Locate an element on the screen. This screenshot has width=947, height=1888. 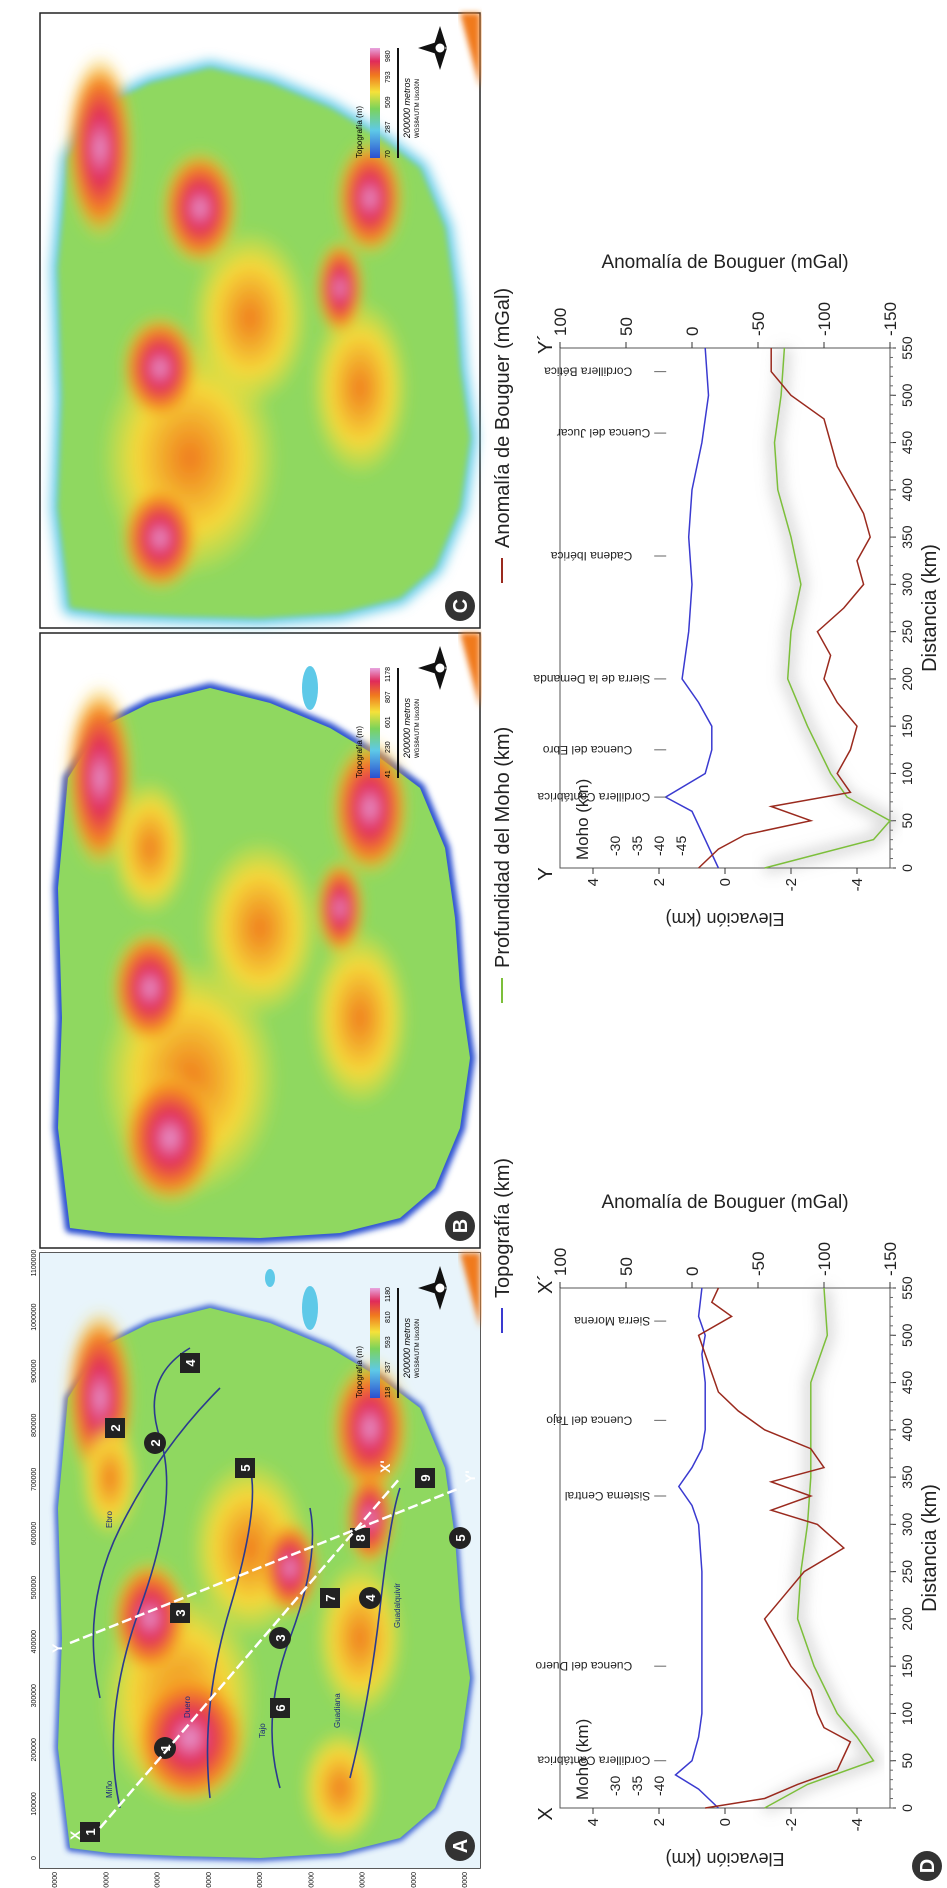
legend-tick: 70 is located at coordinates (388, 154).